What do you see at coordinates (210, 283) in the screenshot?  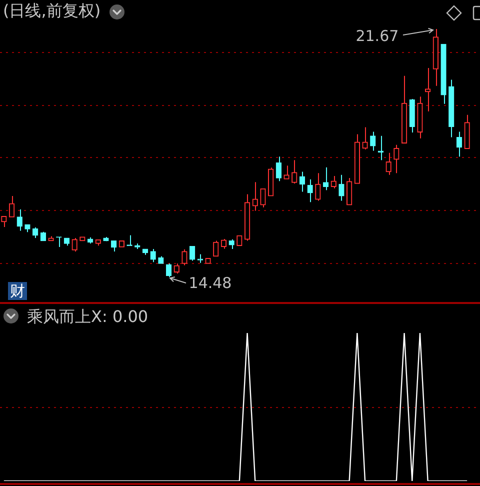 I see `annotation: 14.48` at bounding box center [210, 283].